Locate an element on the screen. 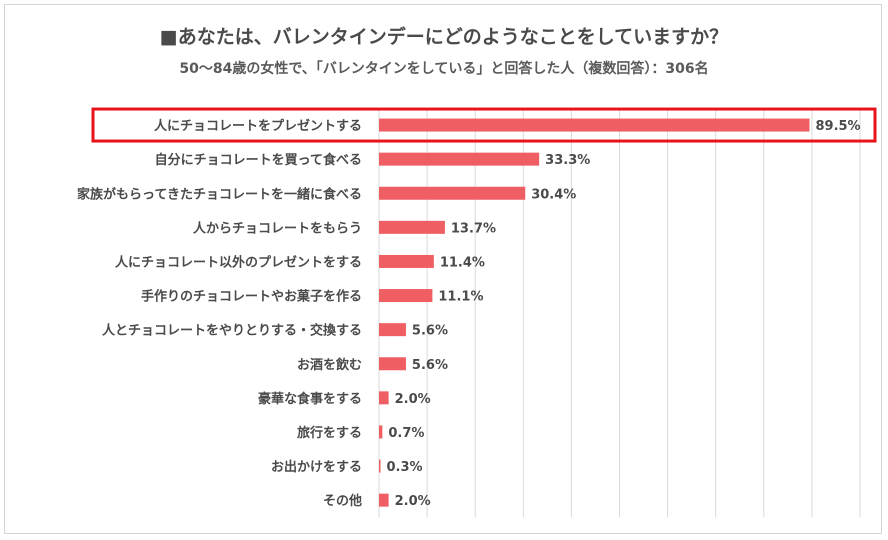 Image resolution: width=888 pixels, height=540 pixels. category-label: 手作りのチョコレートやお菓子を作る is located at coordinates (251, 297).